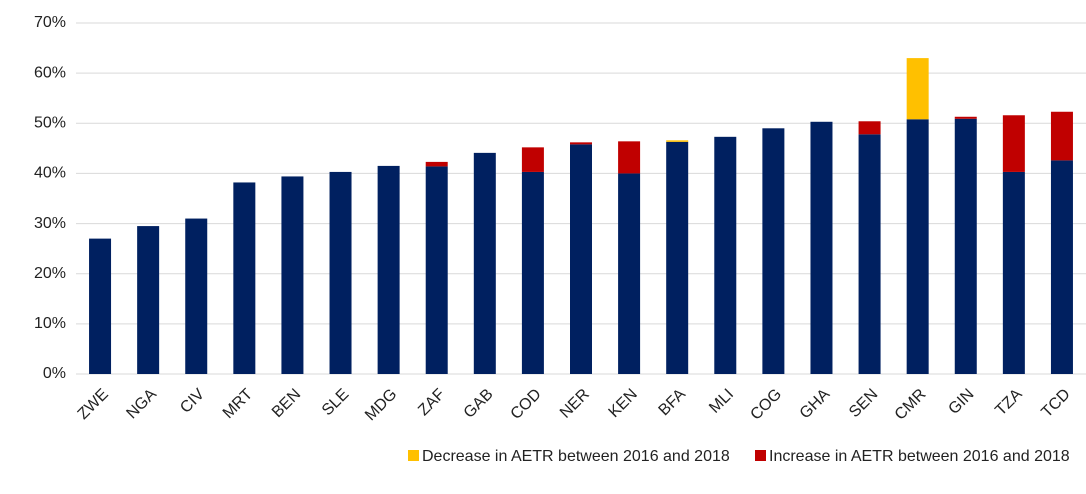 The height and width of the screenshot is (494, 1086). What do you see at coordinates (961, 402) in the screenshot?
I see `x-tick-label: GIN` at bounding box center [961, 402].